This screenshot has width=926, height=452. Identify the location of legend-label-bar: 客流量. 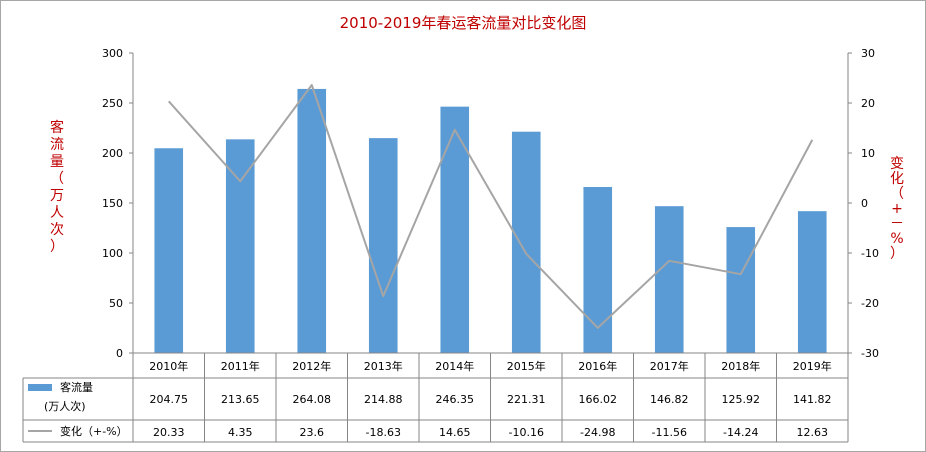
(76, 387).